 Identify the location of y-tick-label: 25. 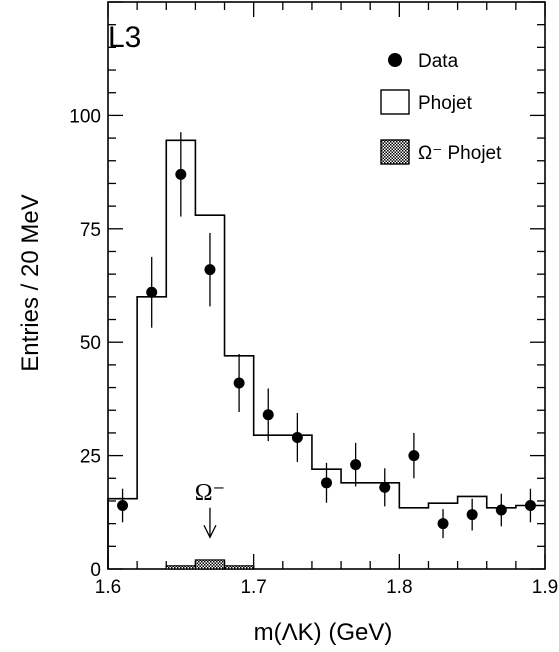
(90, 457).